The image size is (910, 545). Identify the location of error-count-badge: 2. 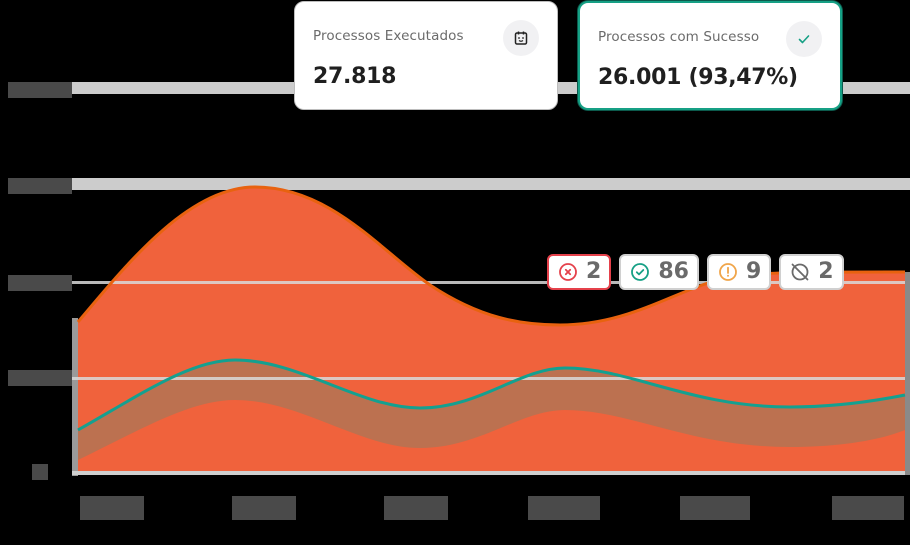
(579, 272).